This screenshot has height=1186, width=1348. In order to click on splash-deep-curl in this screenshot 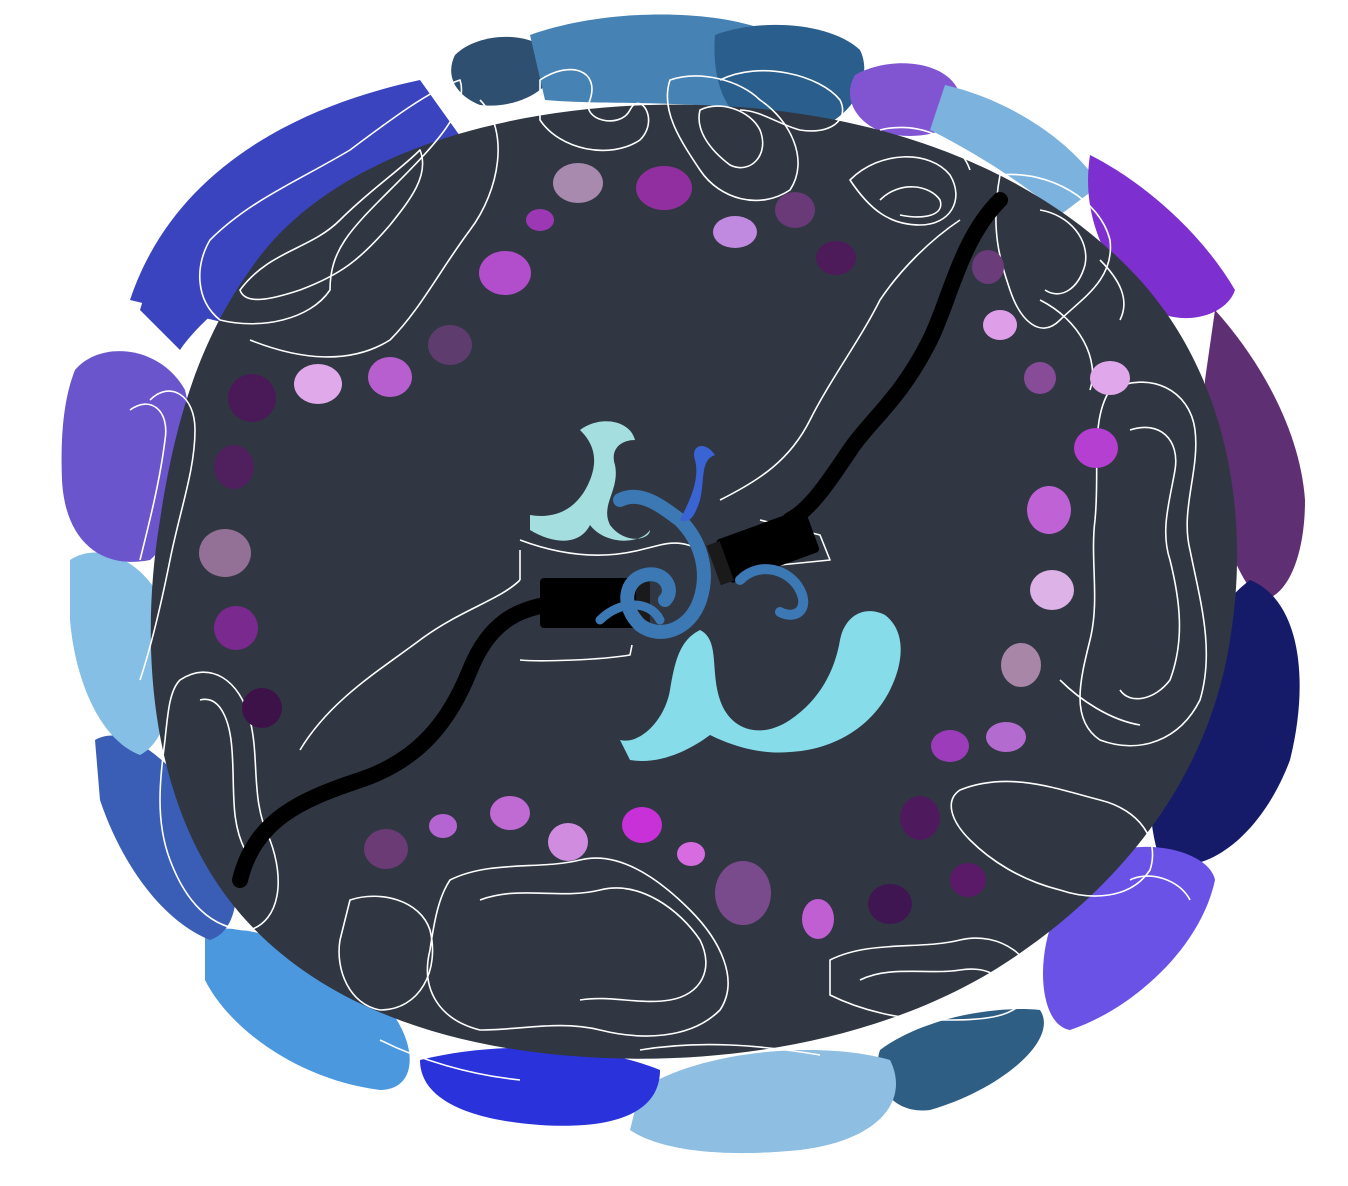, I will do `click(697, 483)`.